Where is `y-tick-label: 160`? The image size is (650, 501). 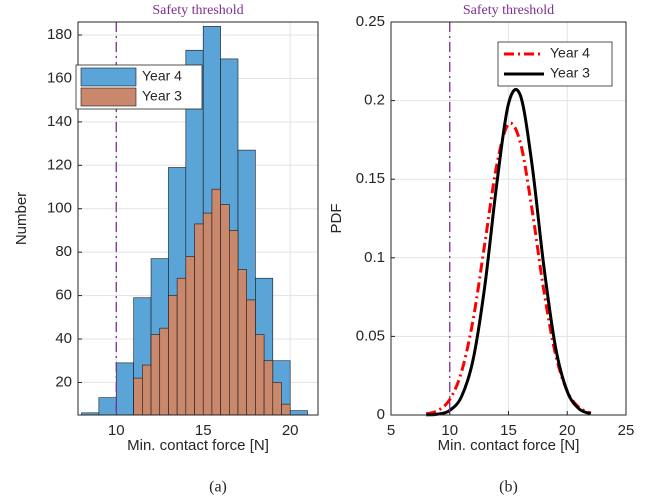 y-tick-label: 160 is located at coordinates (59, 77).